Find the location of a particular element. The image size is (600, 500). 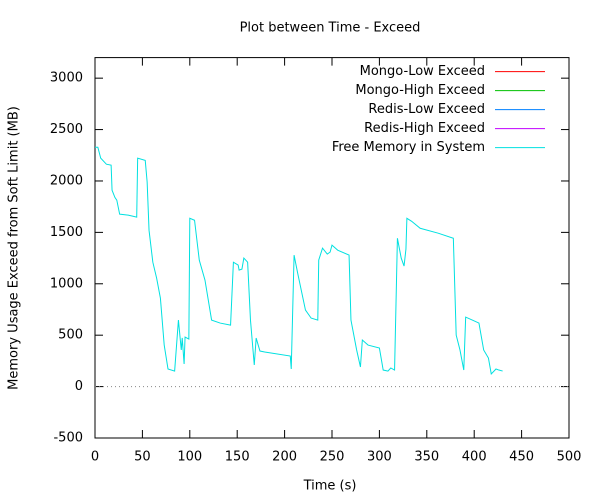

y-tick-label: -500 is located at coordinates (68, 438).